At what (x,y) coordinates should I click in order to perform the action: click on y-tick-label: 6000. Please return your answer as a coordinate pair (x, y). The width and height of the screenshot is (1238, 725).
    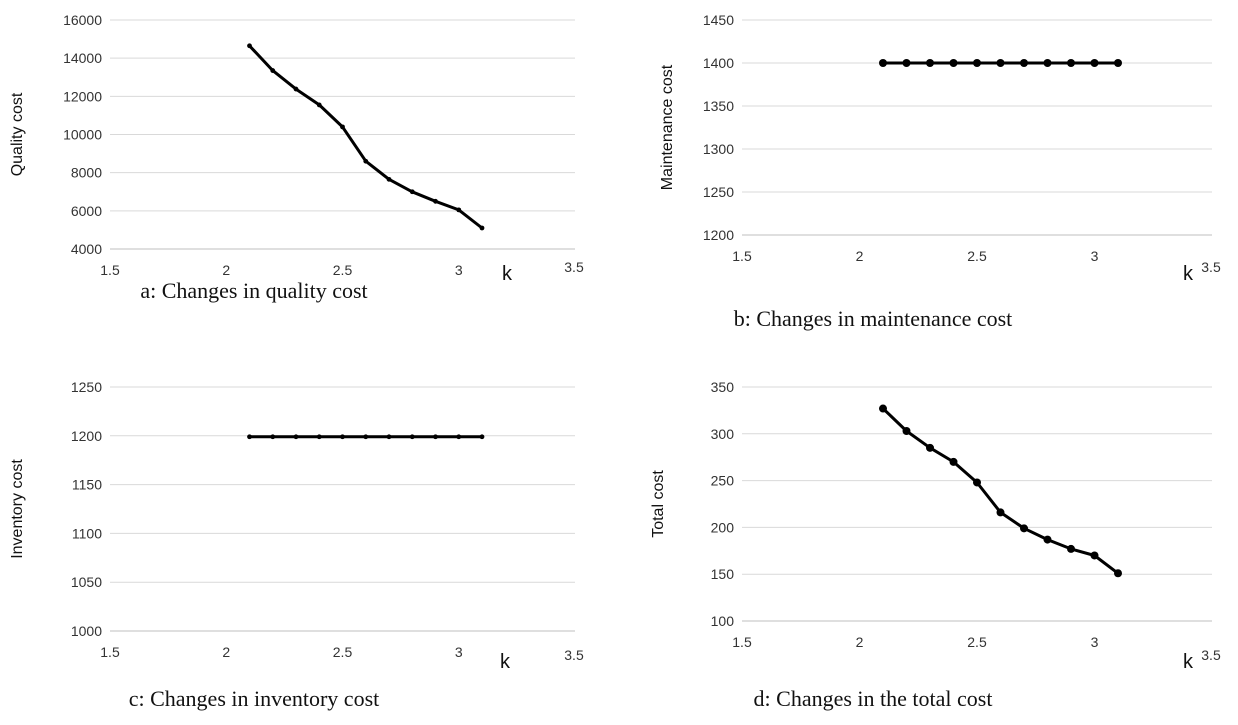
    Looking at the image, I should click on (86, 211).